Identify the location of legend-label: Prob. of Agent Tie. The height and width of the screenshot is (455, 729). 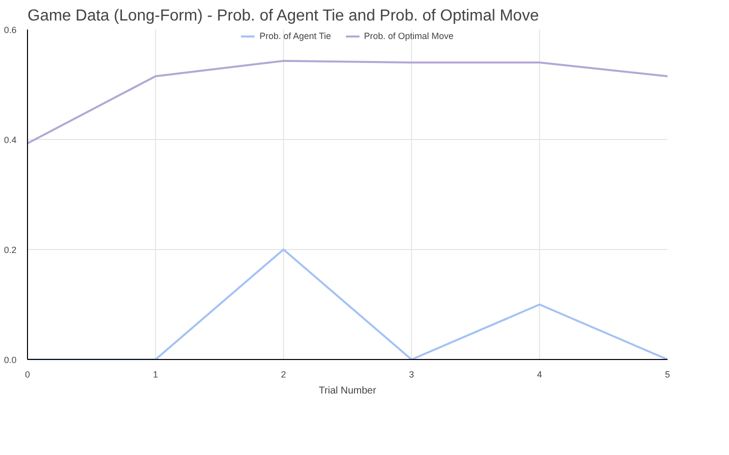
(295, 36).